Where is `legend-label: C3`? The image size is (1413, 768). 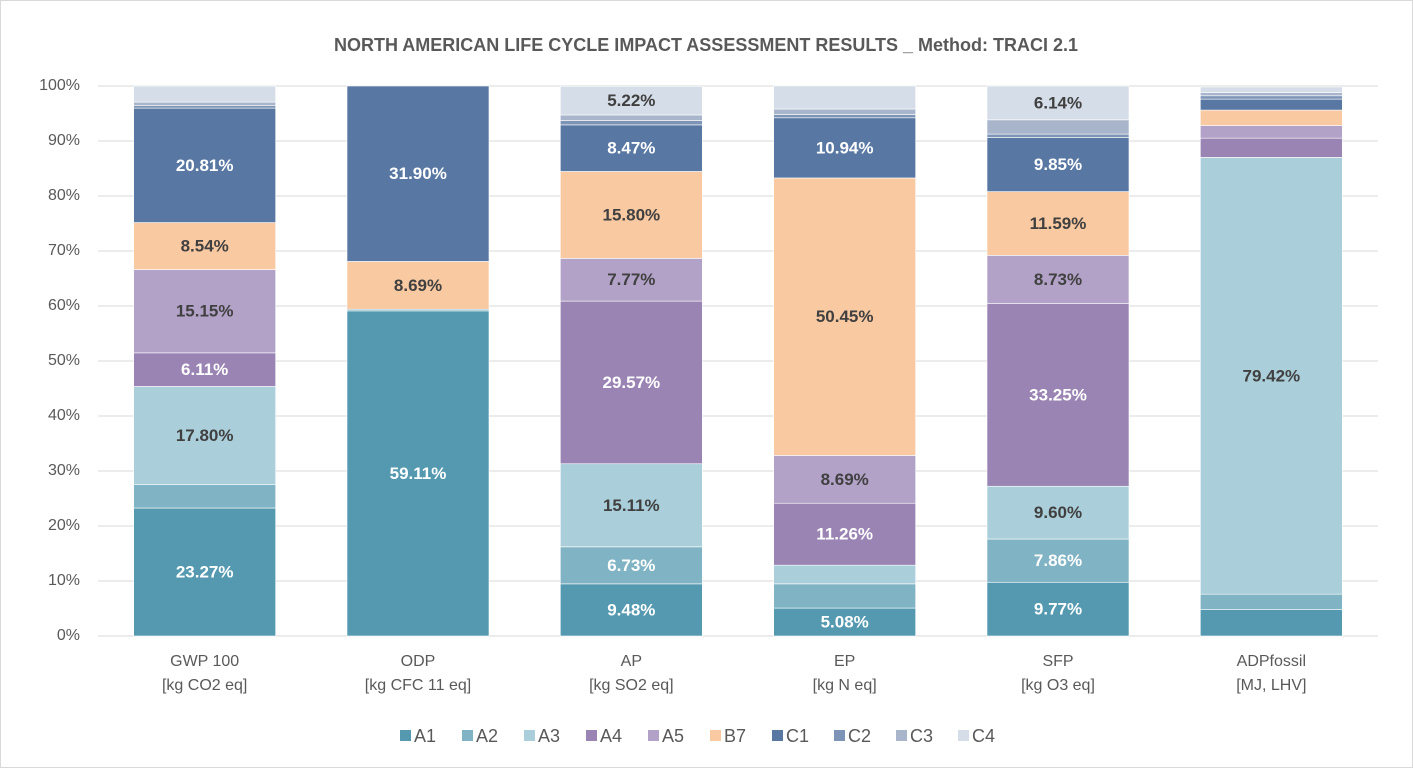
legend-label: C3 is located at coordinates (921, 736).